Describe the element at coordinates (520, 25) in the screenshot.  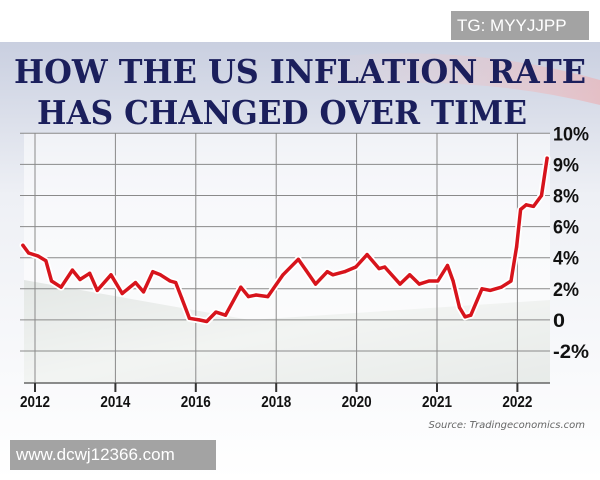
I see `top-tag-label: TG: MYYJJPP` at that location.